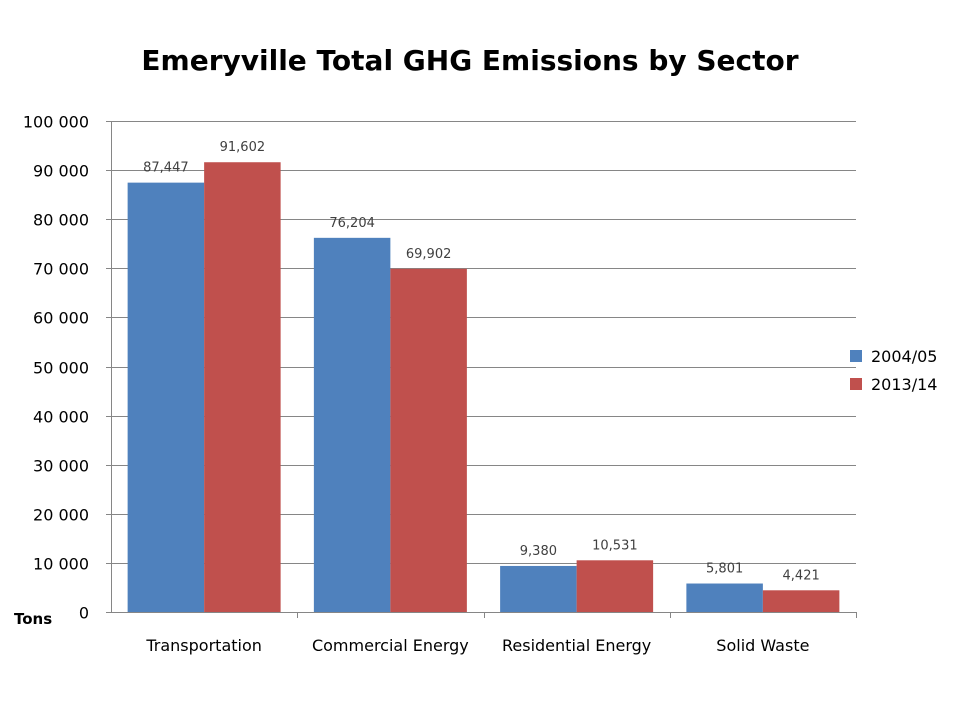  What do you see at coordinates (470, 60) in the screenshot?
I see `chart-title: Emeryville Total GHG Emissions by Sector` at bounding box center [470, 60].